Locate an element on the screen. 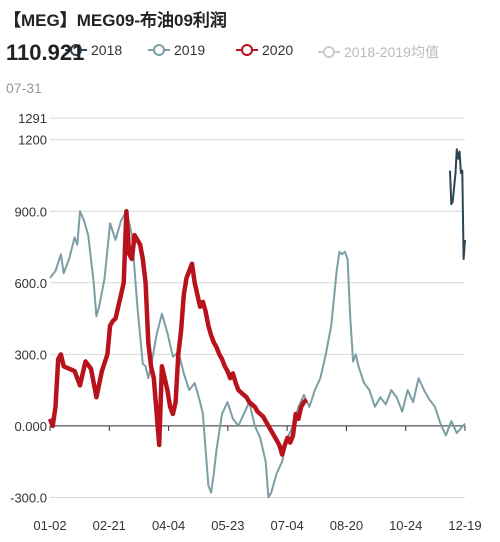  y-tick-label: 1200 is located at coordinates (32, 140).